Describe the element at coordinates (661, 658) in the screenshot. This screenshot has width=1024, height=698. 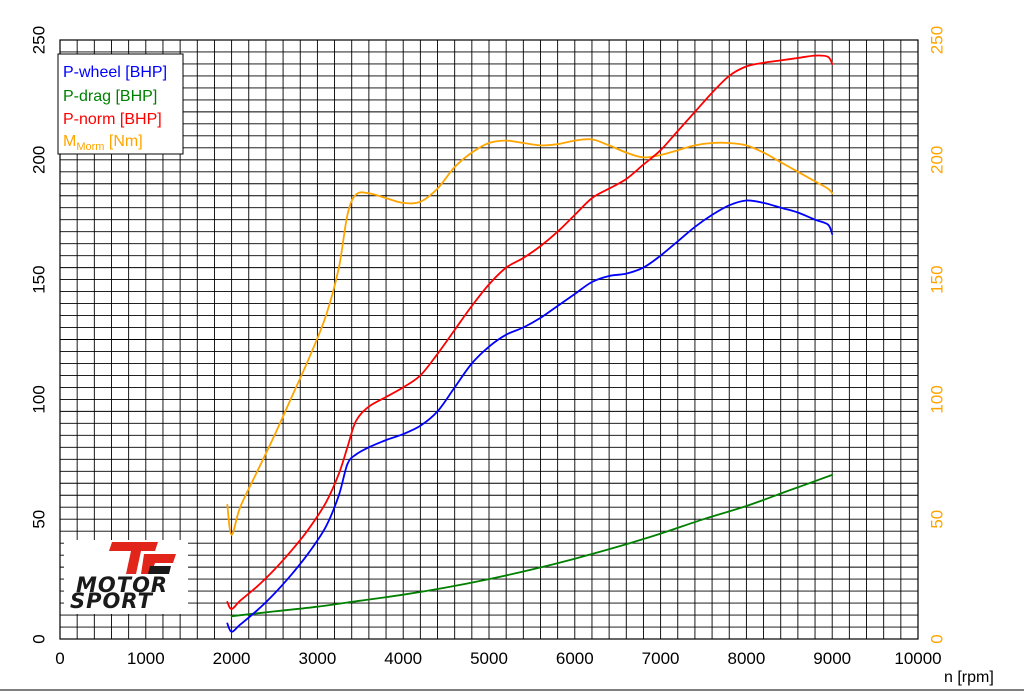
I see `x-tick-label: 7000` at that location.